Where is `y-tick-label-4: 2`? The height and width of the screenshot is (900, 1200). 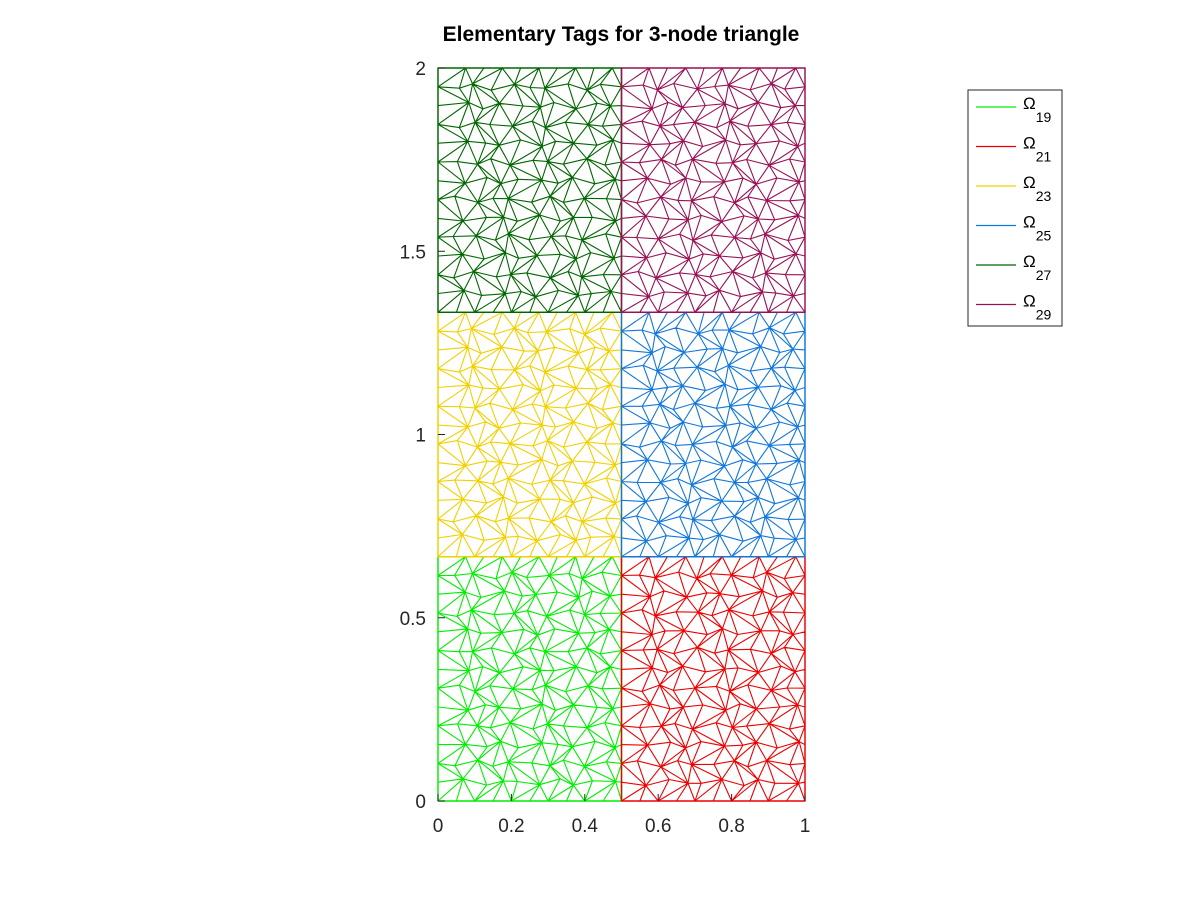
y-tick-label-4: 2 is located at coordinates (420, 69).